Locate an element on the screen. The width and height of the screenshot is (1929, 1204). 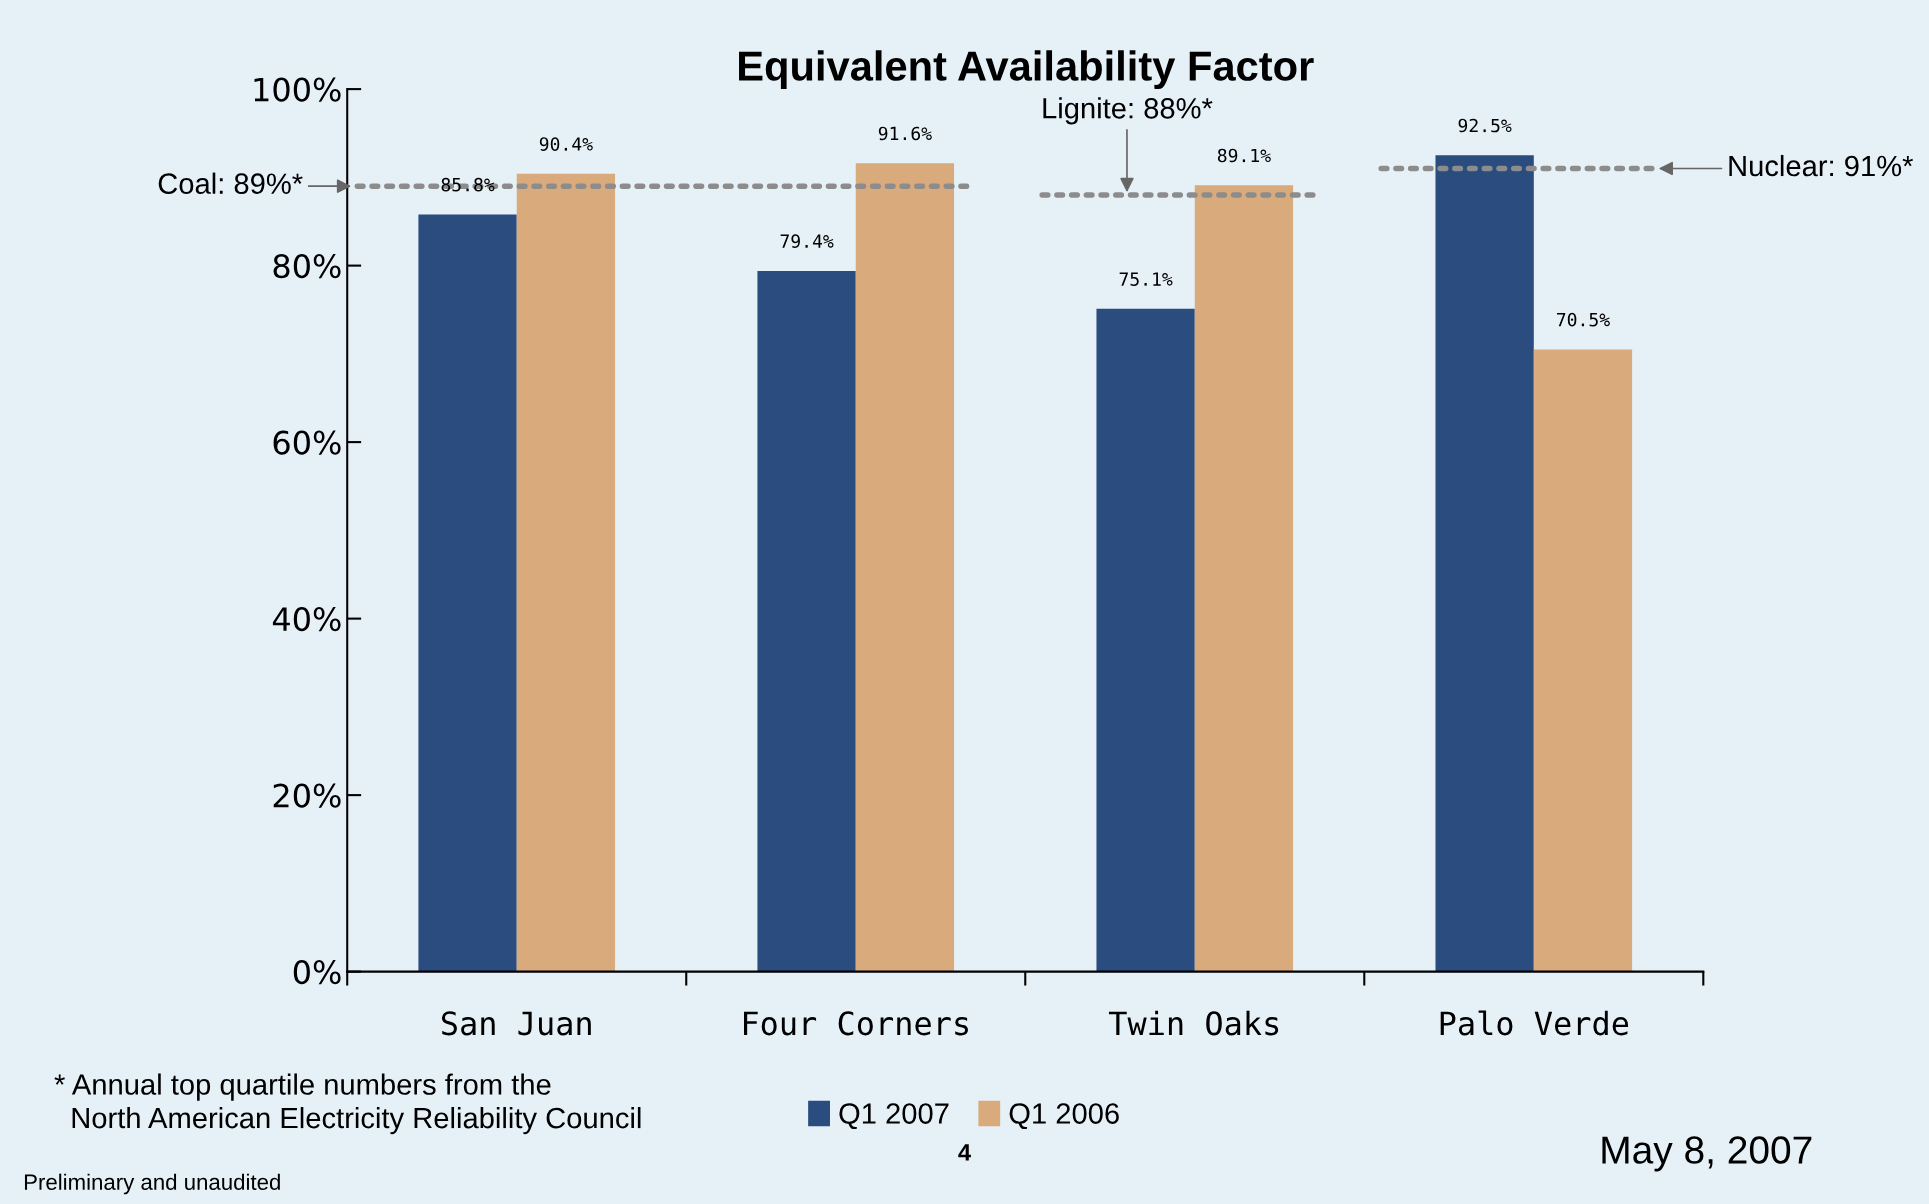
y-tick-label: 0% is located at coordinates (317, 972).